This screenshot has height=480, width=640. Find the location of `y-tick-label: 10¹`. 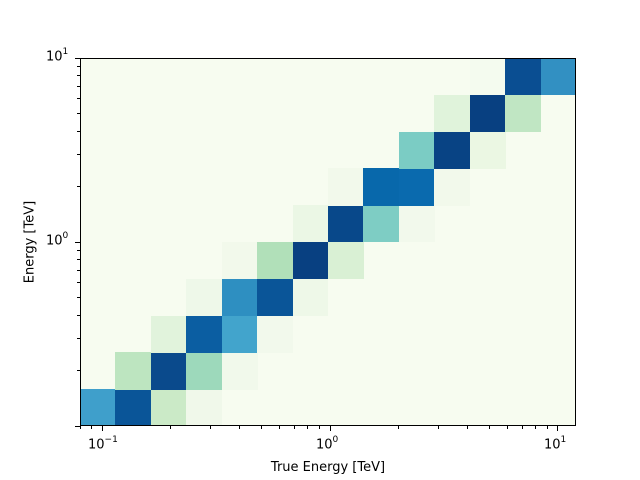

y-tick-label: 10¹ is located at coordinates (57, 56).